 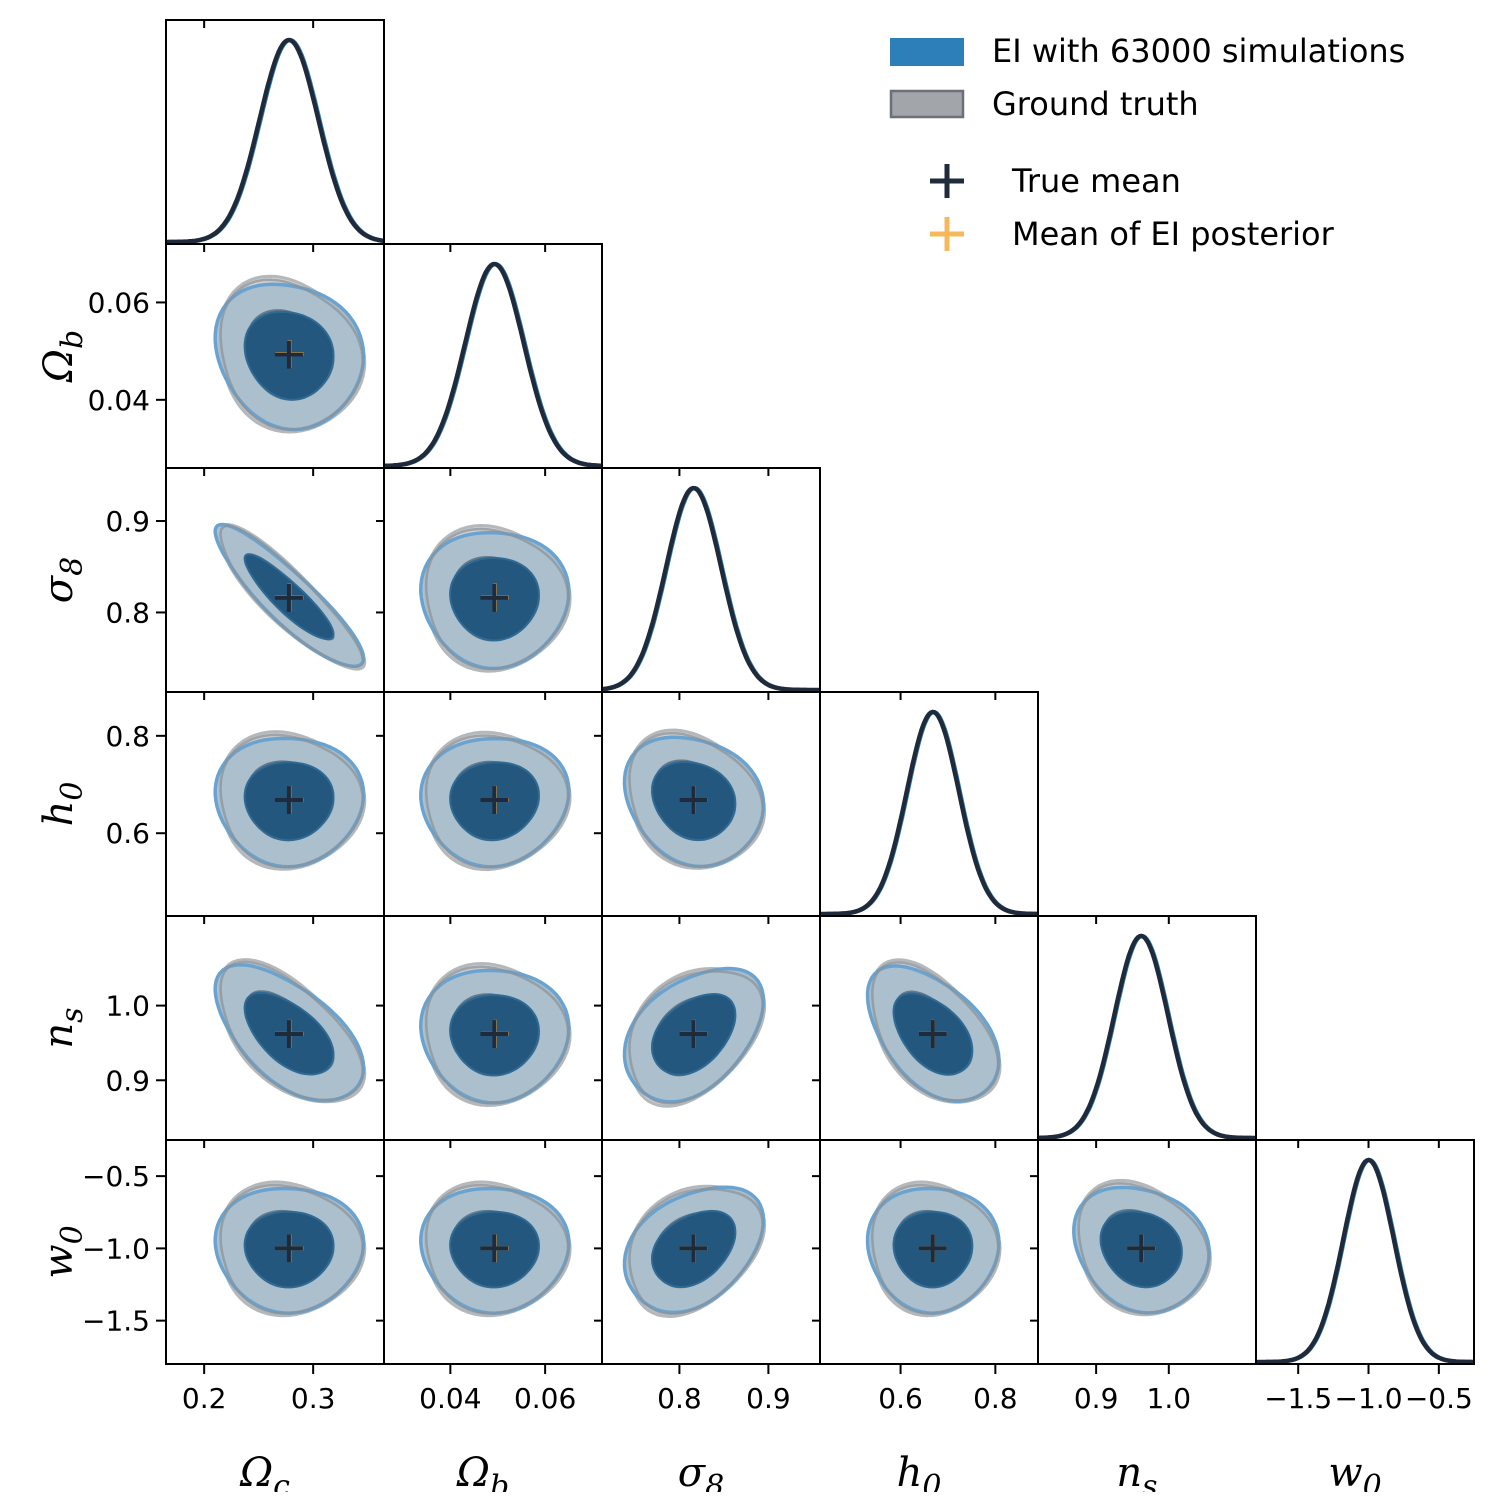 I want to click on x-tick-label-n_s: 1.0, so click(x=1169, y=1398).